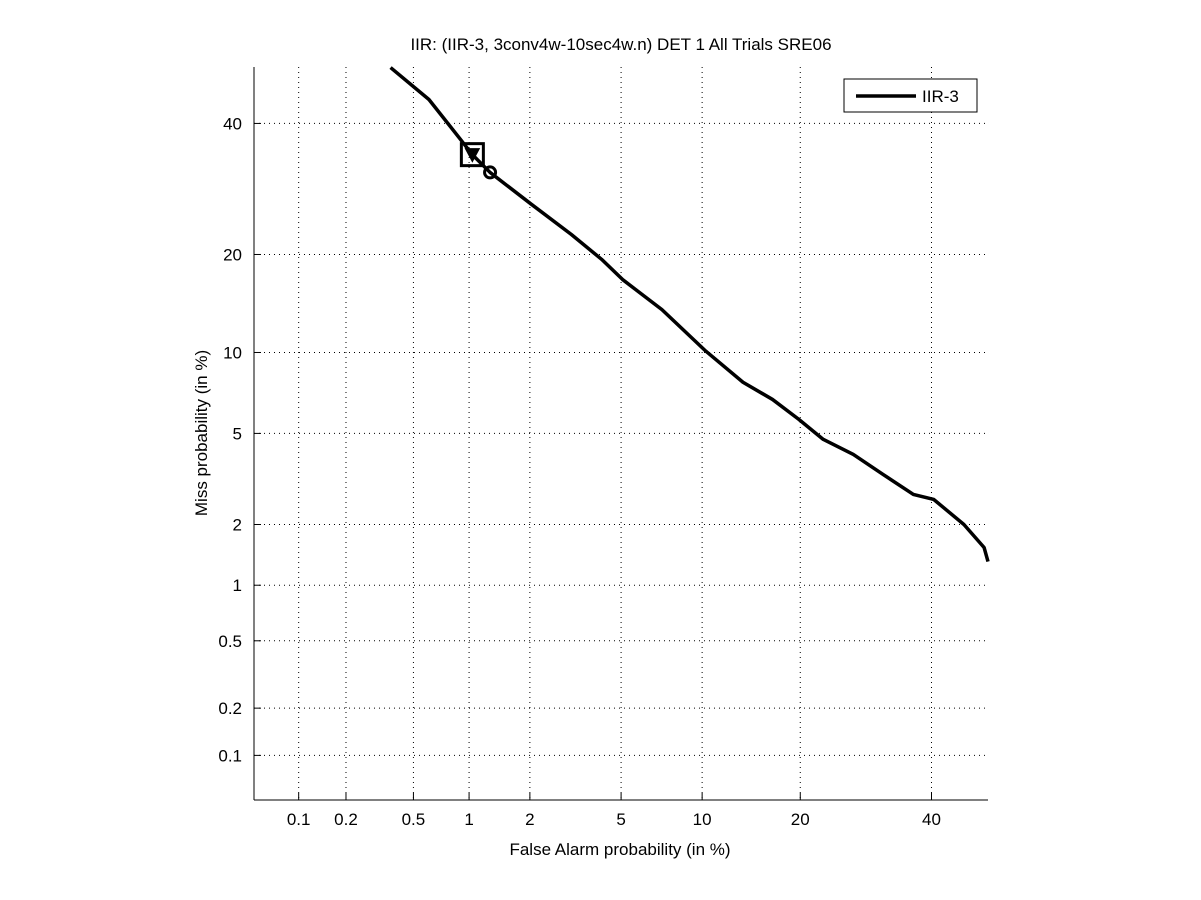  Describe the element at coordinates (237, 585) in the screenshot. I see `y-tick-label: 1` at that location.